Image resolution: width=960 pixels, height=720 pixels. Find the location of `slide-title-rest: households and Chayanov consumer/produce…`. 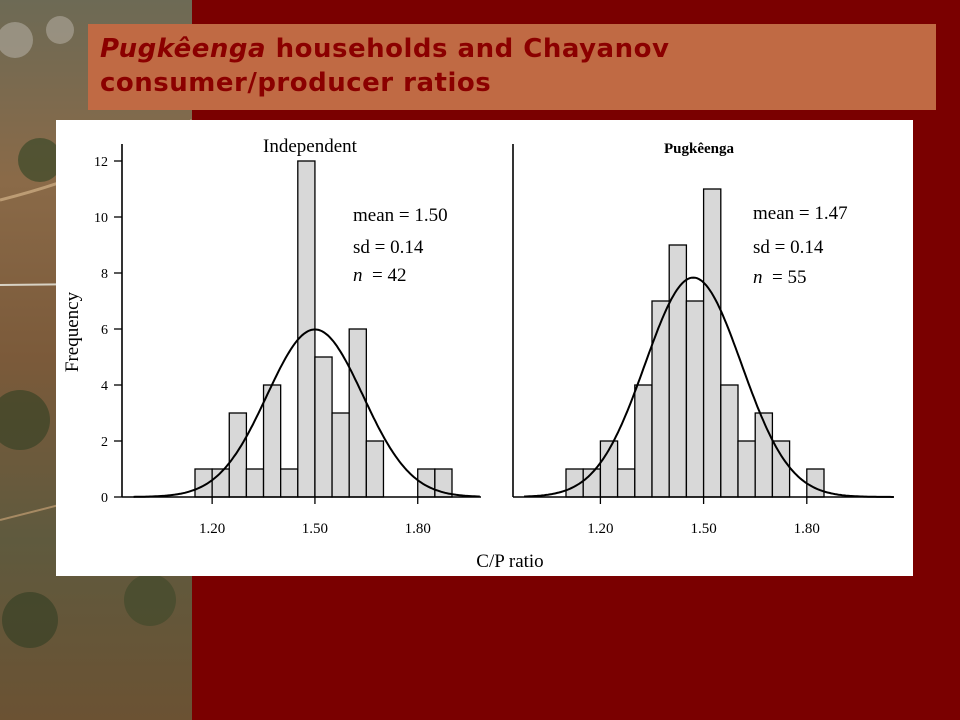

slide-title-rest: households and Chayanov consumer/produce… is located at coordinates (385, 66).